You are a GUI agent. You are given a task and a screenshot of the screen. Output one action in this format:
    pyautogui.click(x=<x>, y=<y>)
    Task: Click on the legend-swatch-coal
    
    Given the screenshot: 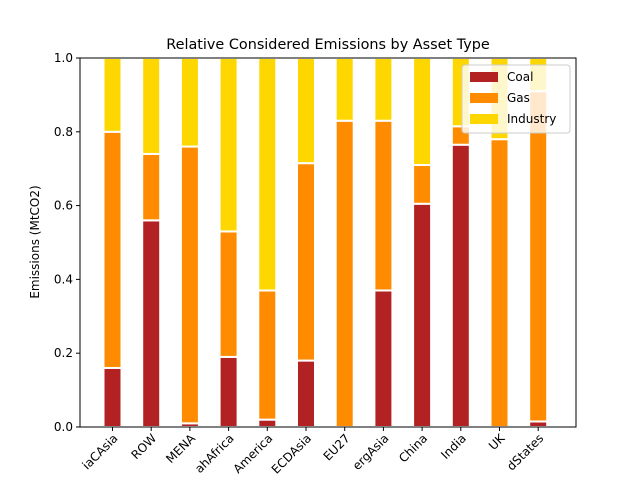 What is the action you would take?
    pyautogui.click(x=484, y=77)
    